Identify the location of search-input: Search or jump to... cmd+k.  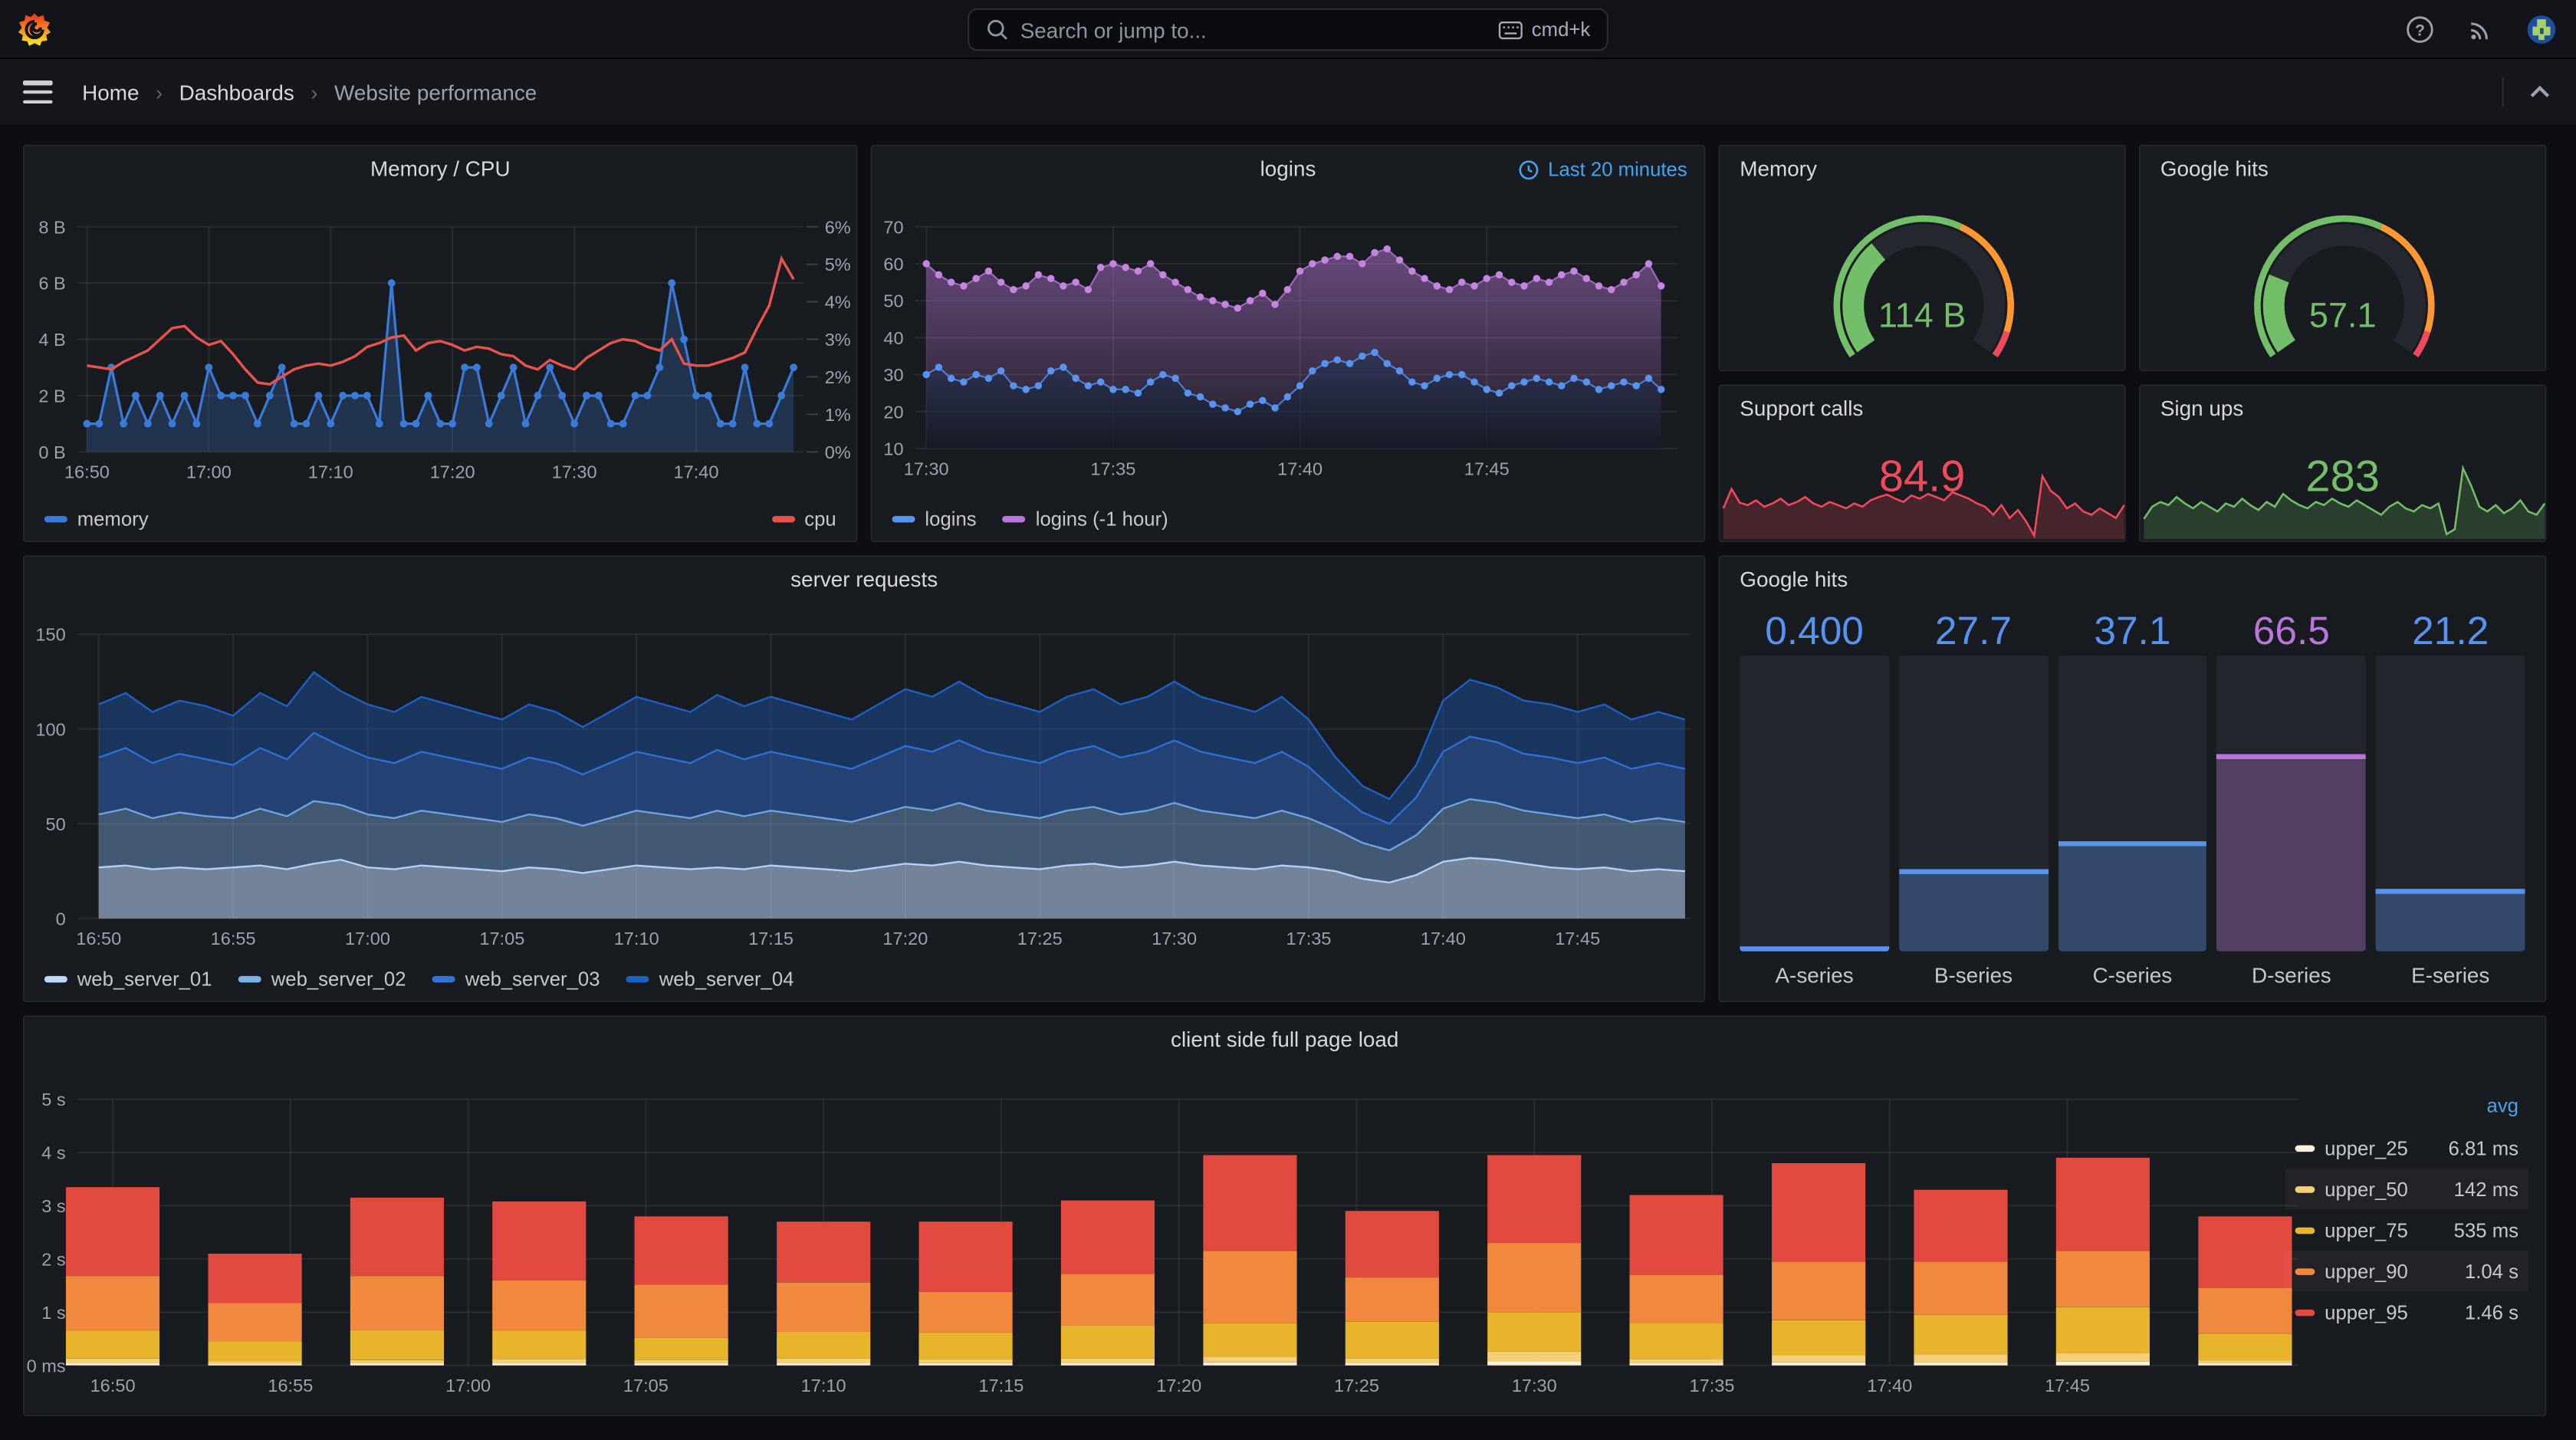
(1288, 29).